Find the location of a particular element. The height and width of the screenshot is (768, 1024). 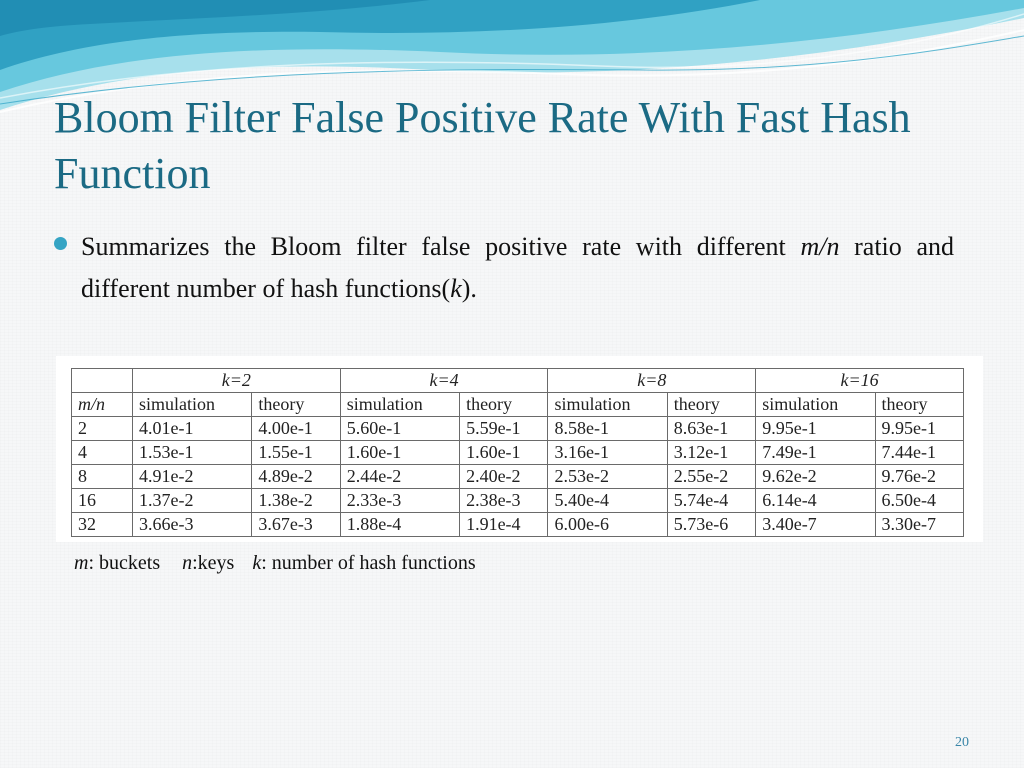

table-cell: 3.30e-7 is located at coordinates (919, 524).